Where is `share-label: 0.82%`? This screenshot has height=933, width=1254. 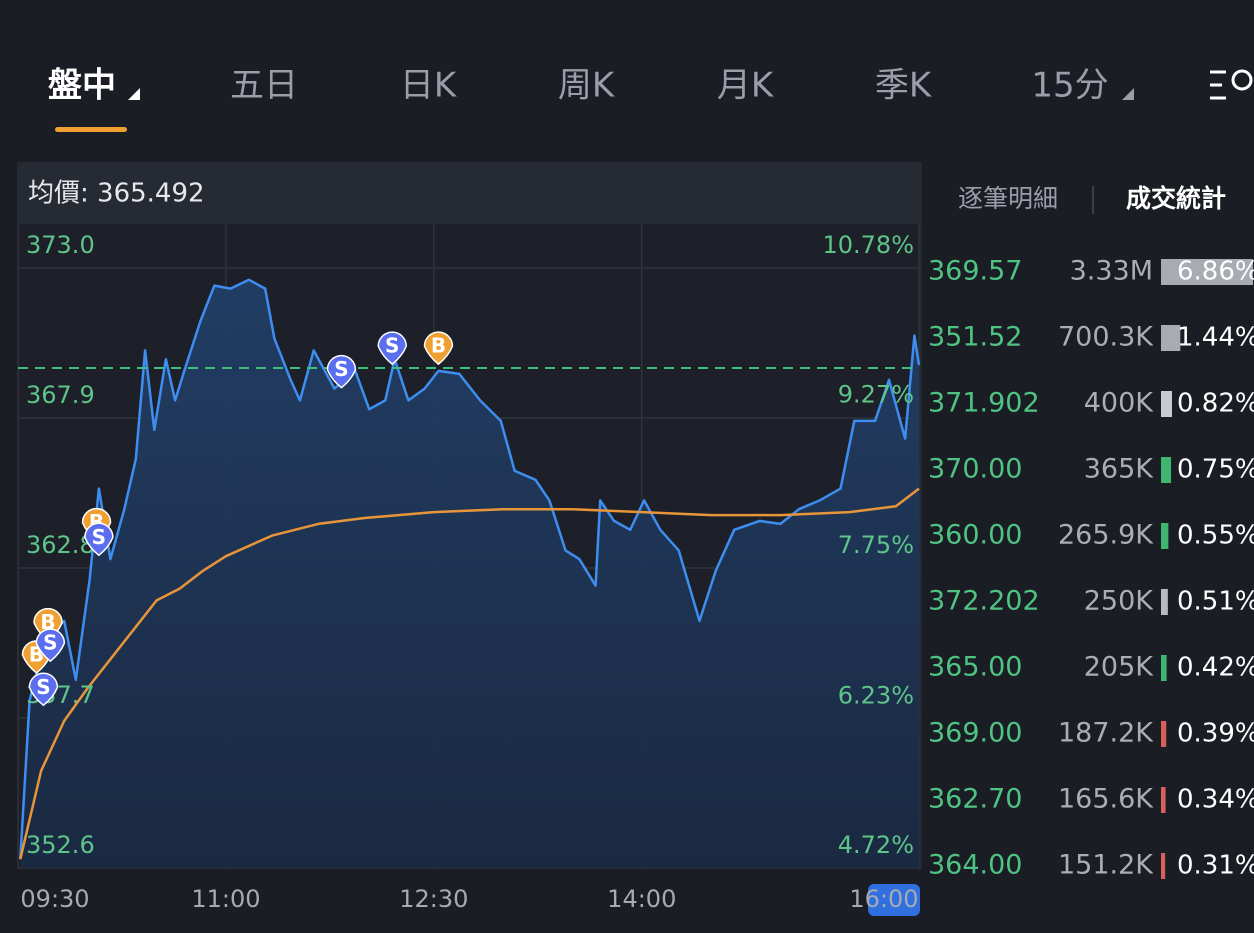
share-label: 0.82% is located at coordinates (1215, 404).